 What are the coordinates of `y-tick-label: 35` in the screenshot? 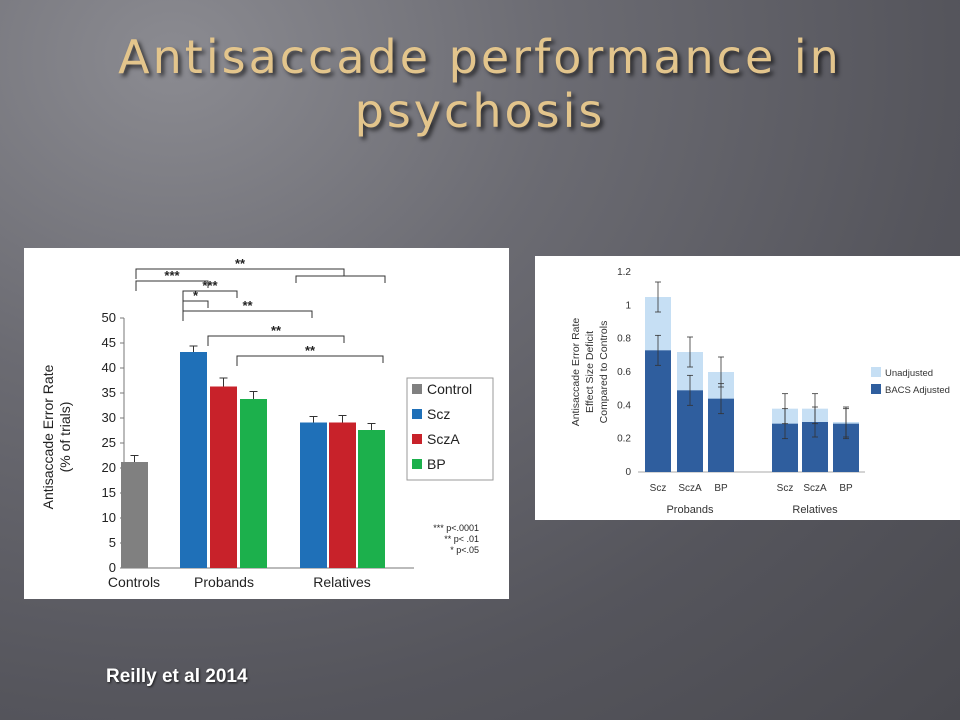 It's located at (109, 392).